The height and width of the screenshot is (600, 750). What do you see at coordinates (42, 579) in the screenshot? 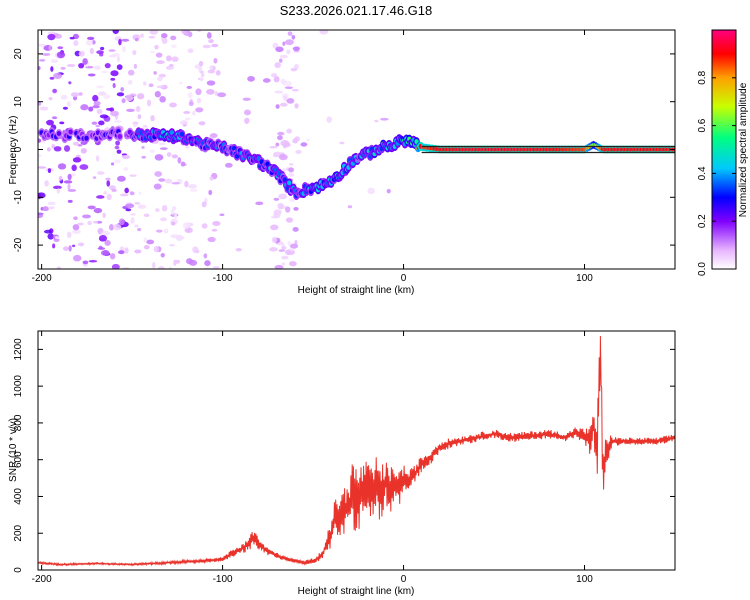
I see `snr-xtick-label: -200` at bounding box center [42, 579].